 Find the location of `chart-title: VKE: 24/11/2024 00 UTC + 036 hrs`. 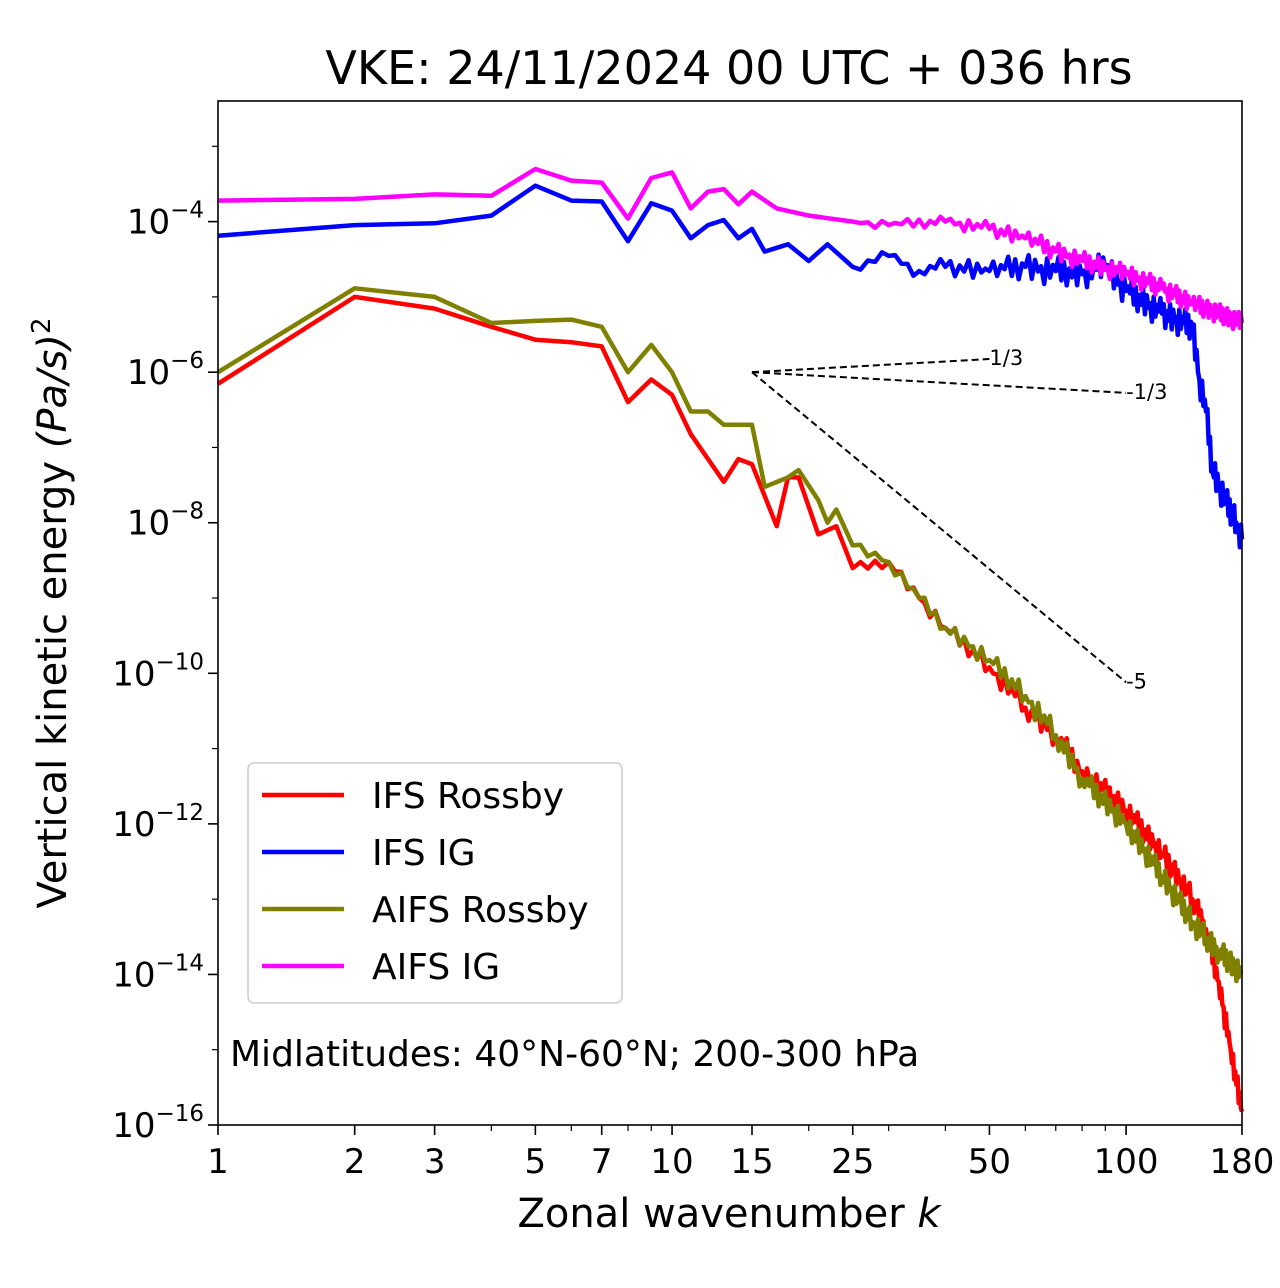

chart-title: VKE: 24/11/2024 00 UTC + 036 hrs is located at coordinates (728, 68).